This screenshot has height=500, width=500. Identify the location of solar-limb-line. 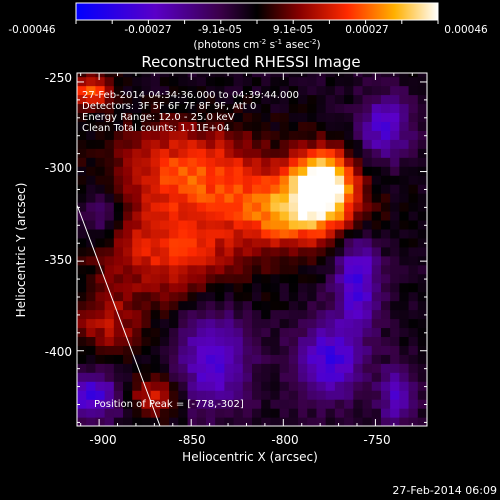
(119, 315).